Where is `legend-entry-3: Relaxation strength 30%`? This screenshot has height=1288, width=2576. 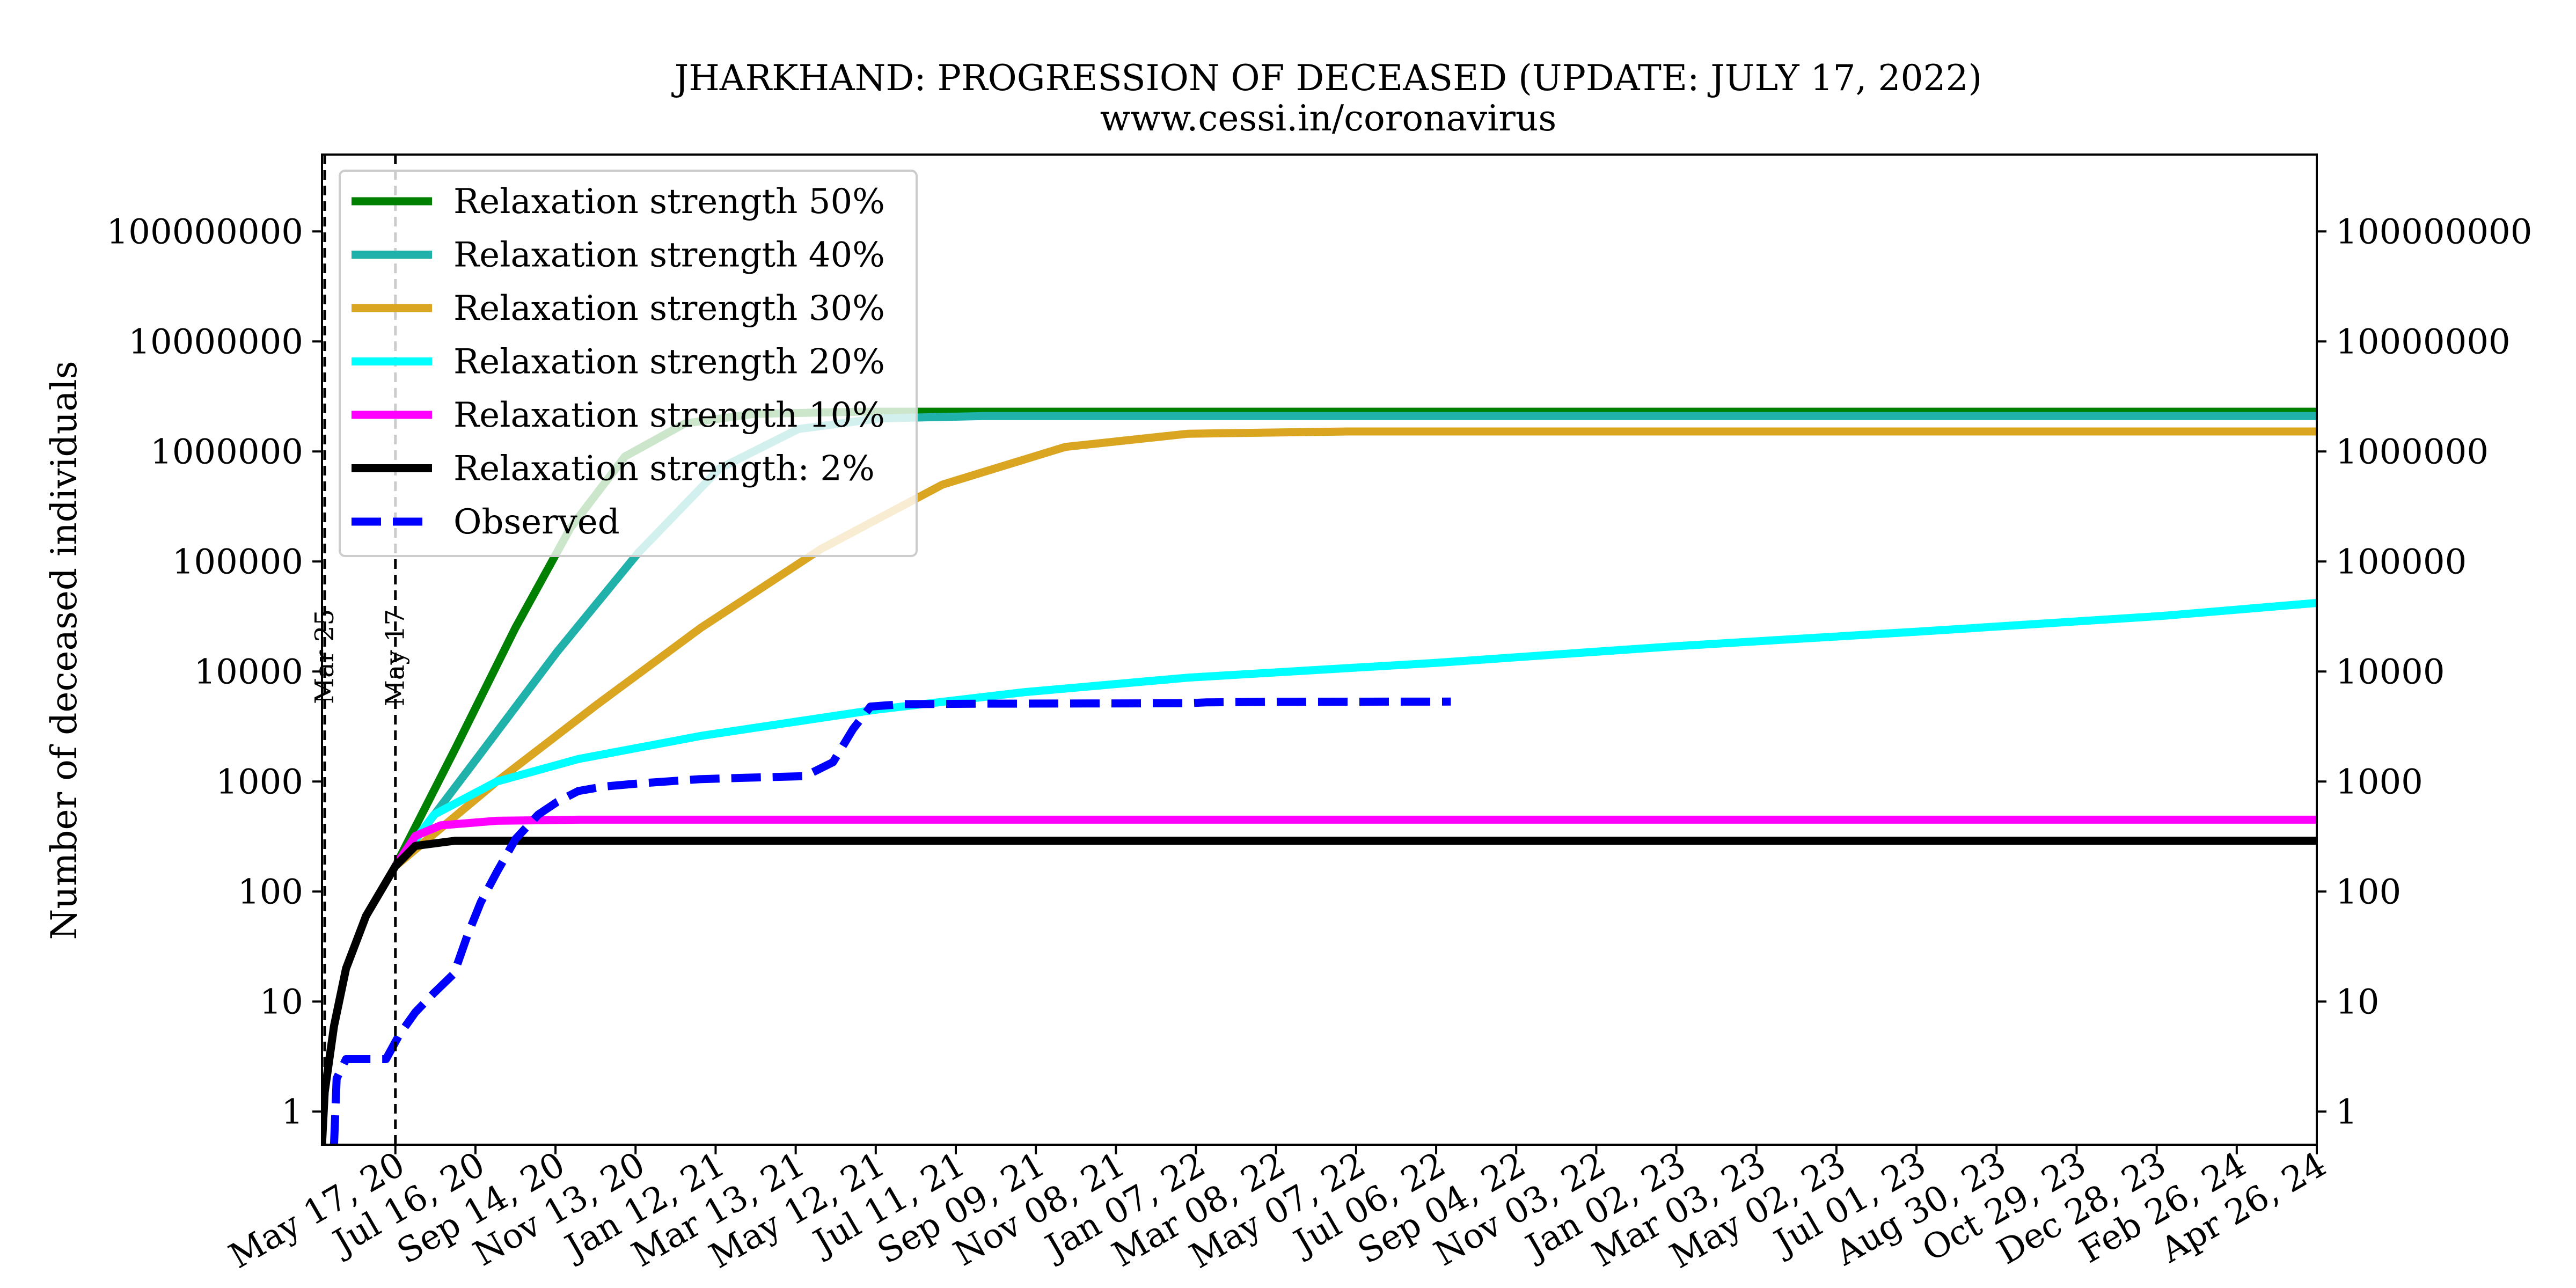
legend-entry-3: Relaxation strength 30% is located at coordinates (669, 308).